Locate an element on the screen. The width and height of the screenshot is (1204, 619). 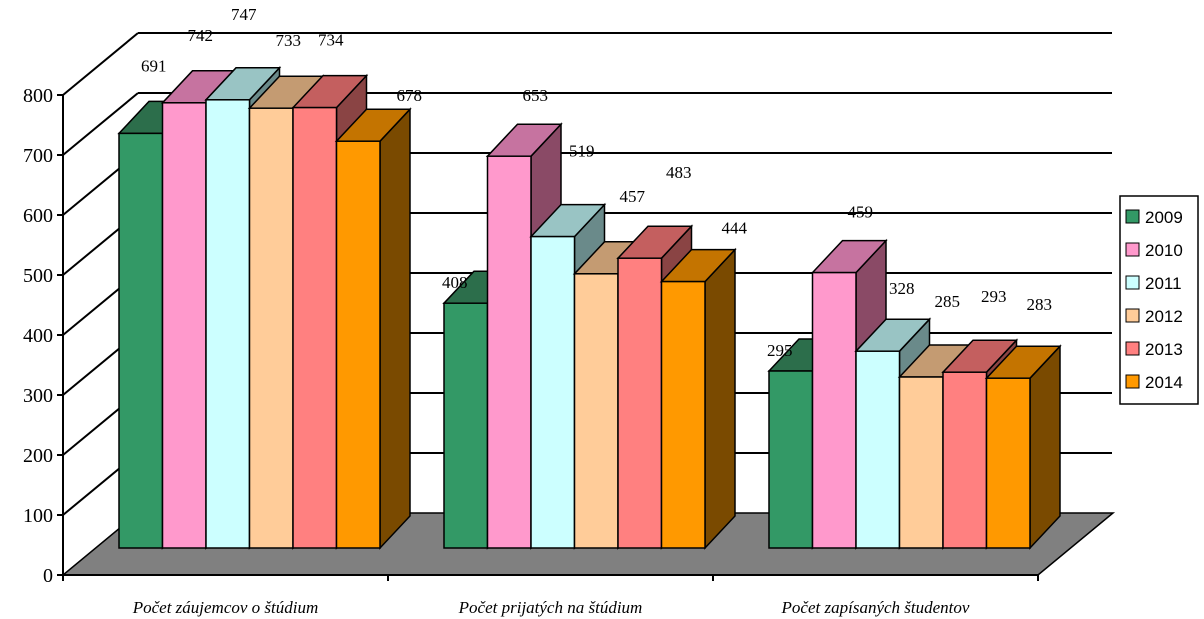
y-tick-label: 500 is located at coordinates (38, 276).